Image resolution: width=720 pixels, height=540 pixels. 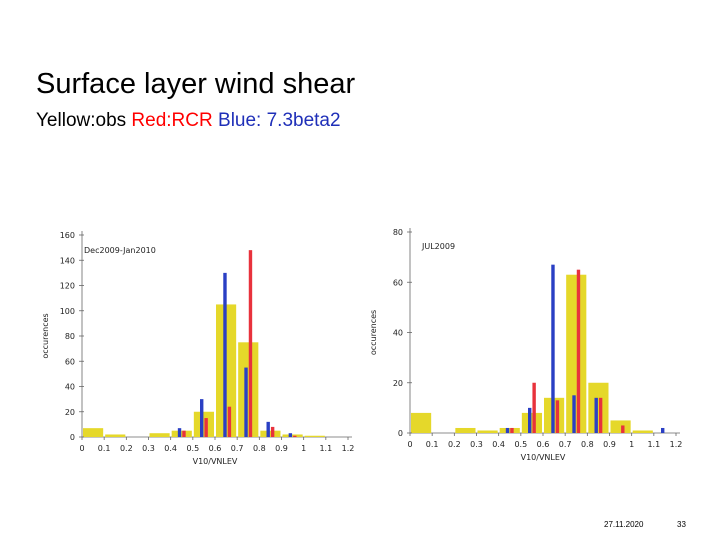 I want to click on footer-page-number: 33, so click(x=681, y=524).